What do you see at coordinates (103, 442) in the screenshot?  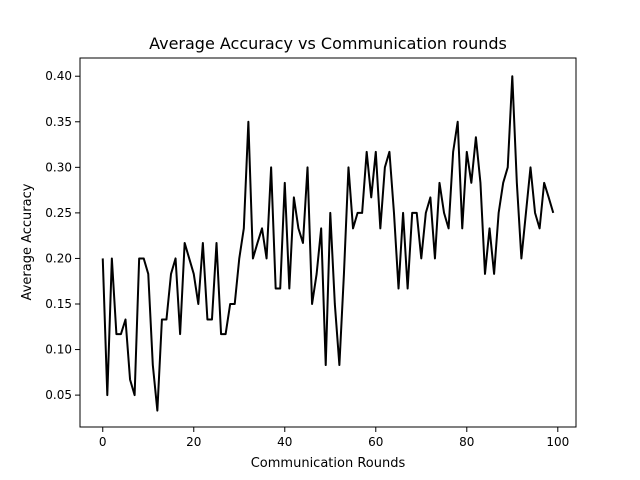 I see `x-tick-label: 0` at bounding box center [103, 442].